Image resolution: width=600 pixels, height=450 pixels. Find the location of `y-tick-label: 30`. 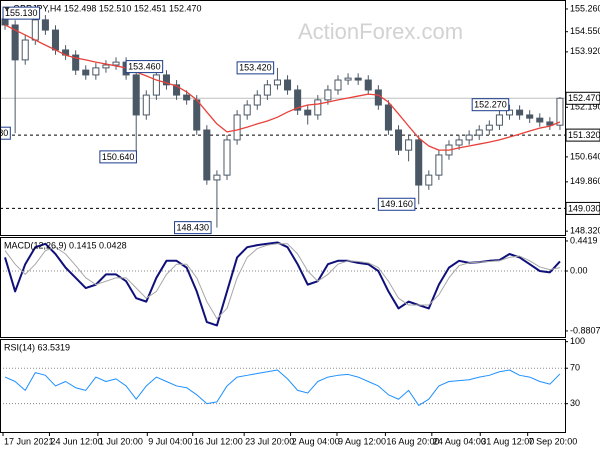

y-tick-label: 30 is located at coordinates (575, 403).